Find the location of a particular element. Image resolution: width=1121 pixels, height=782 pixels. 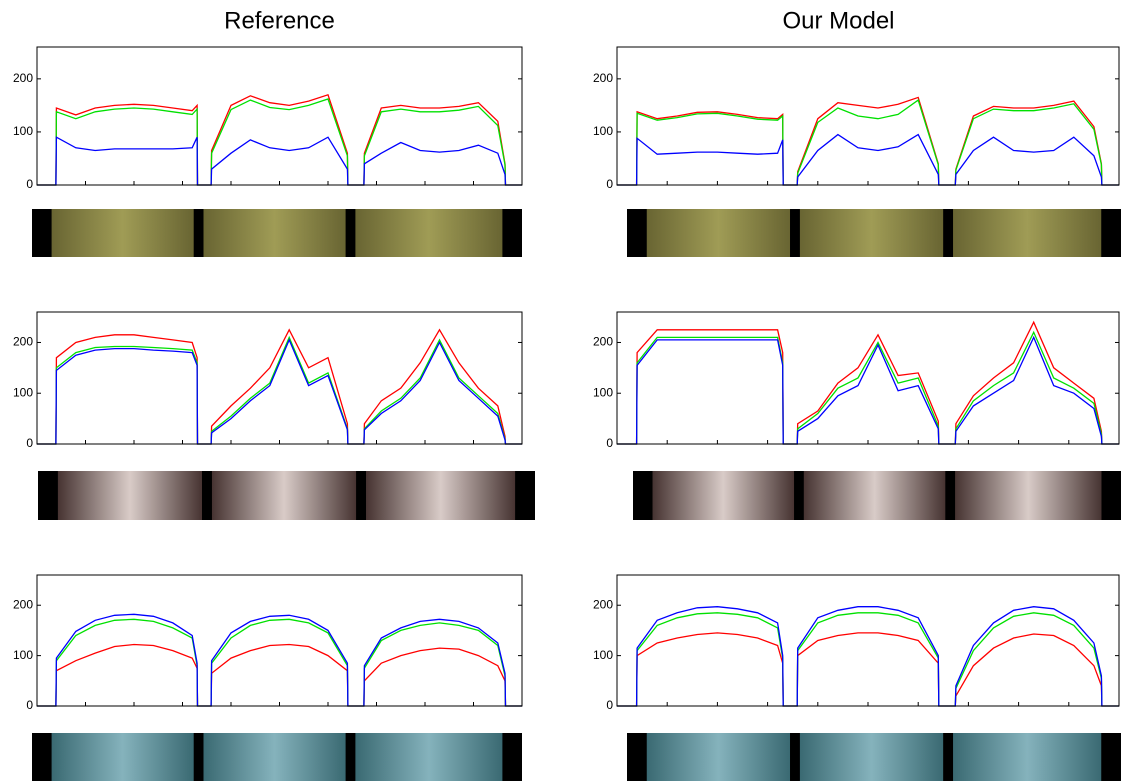

column-title: Our Model is located at coordinates (838, 20).